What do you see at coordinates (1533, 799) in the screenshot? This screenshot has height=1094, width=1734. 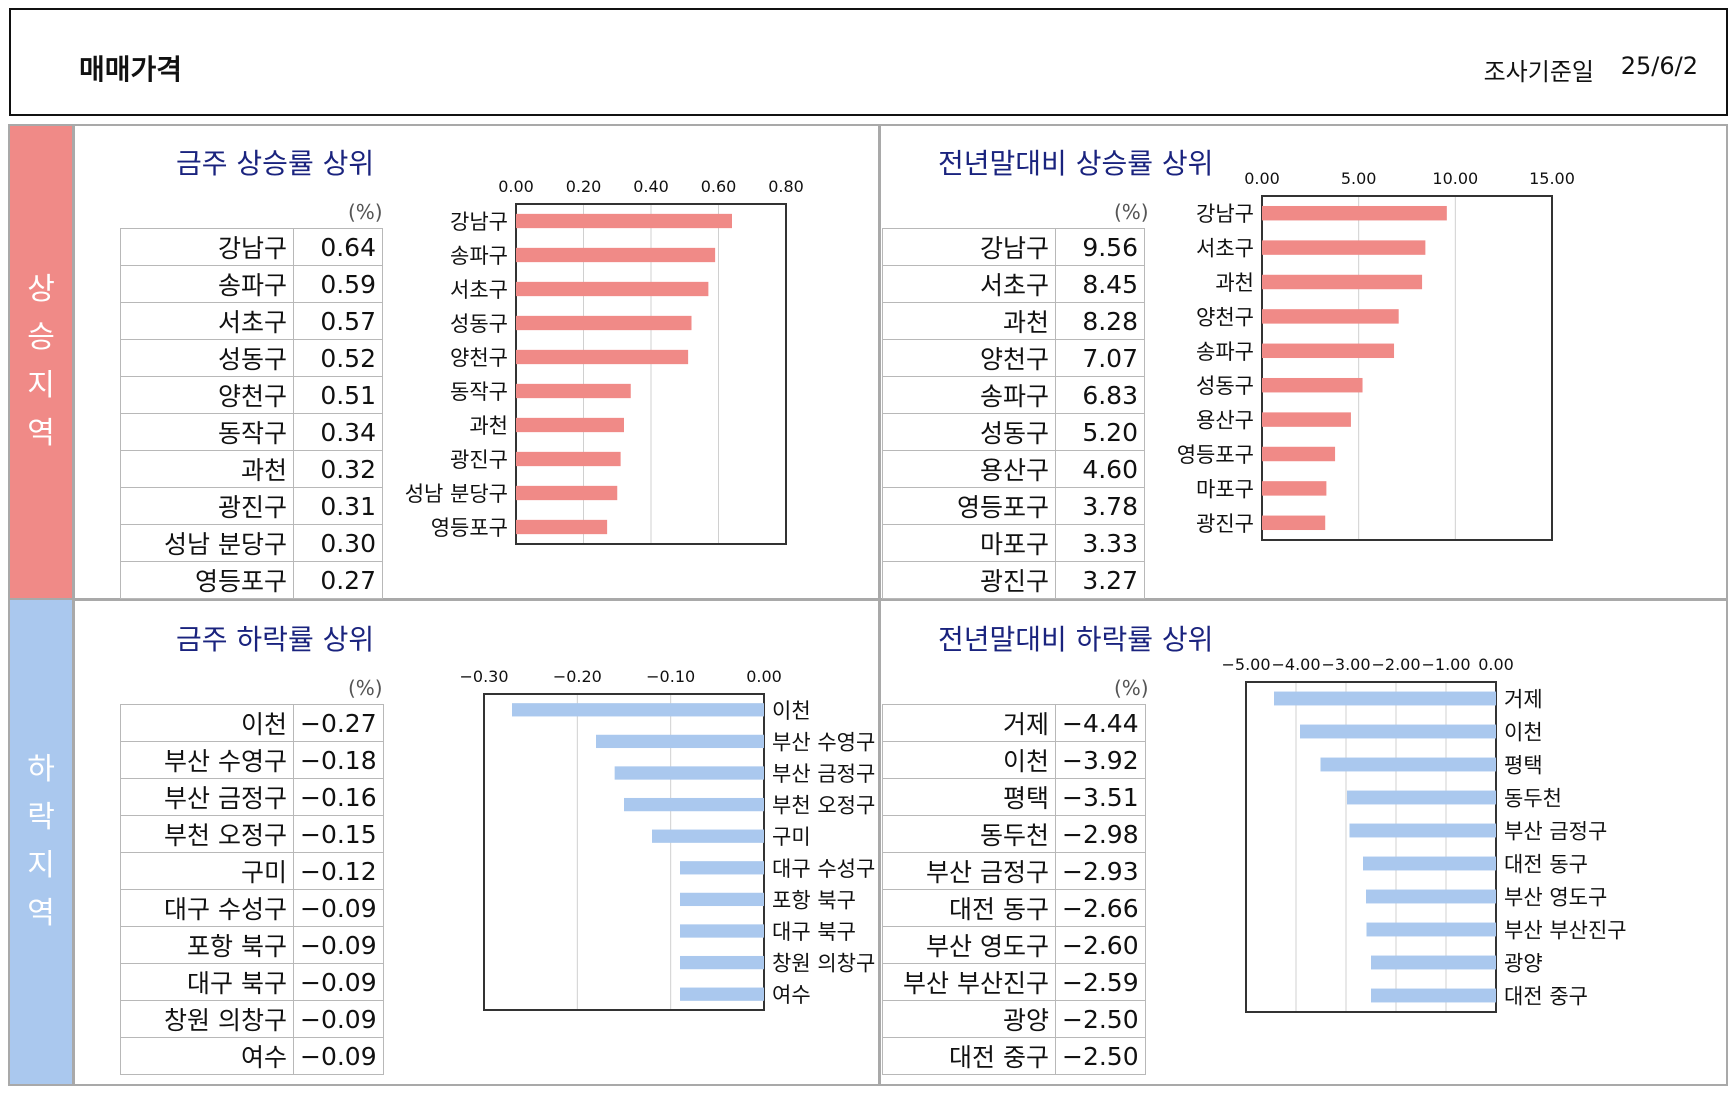 I see `category-label: 동두천` at bounding box center [1533, 799].